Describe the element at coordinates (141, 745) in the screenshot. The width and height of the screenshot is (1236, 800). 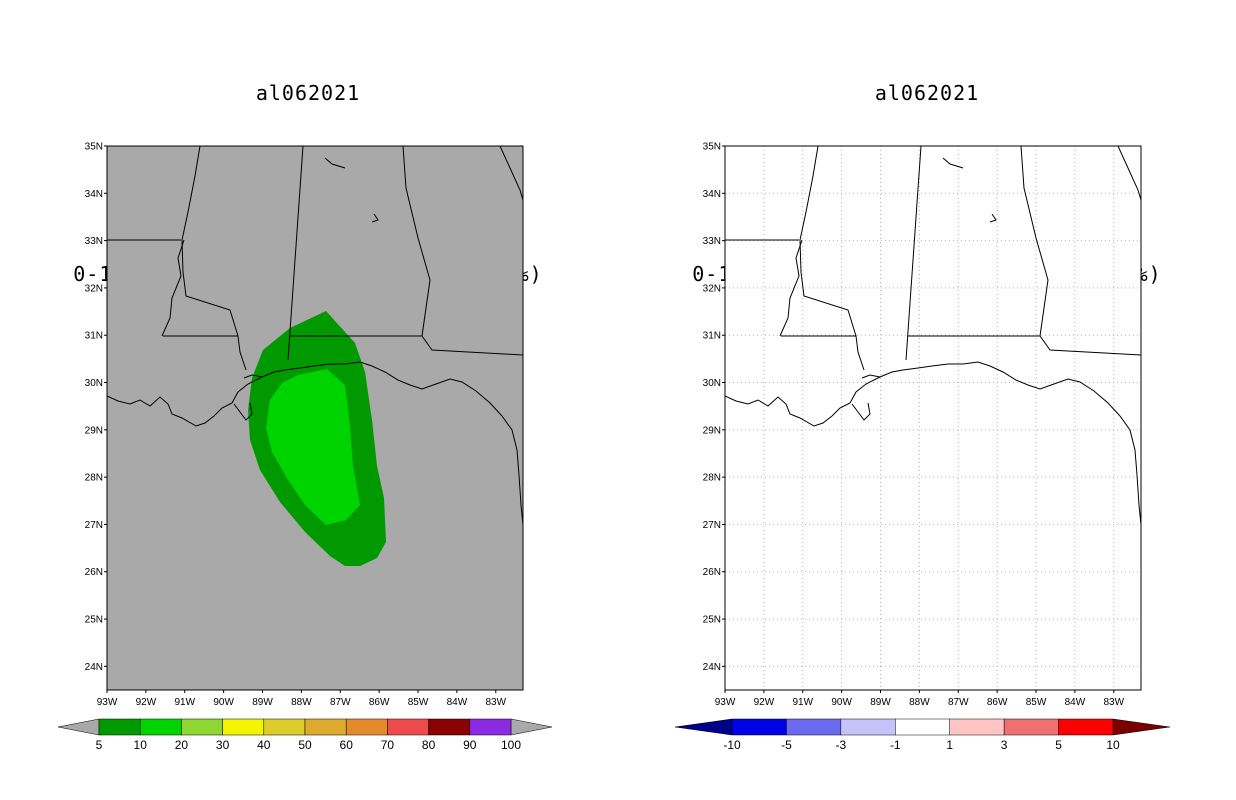
I see `colorbar-label: 10` at that location.